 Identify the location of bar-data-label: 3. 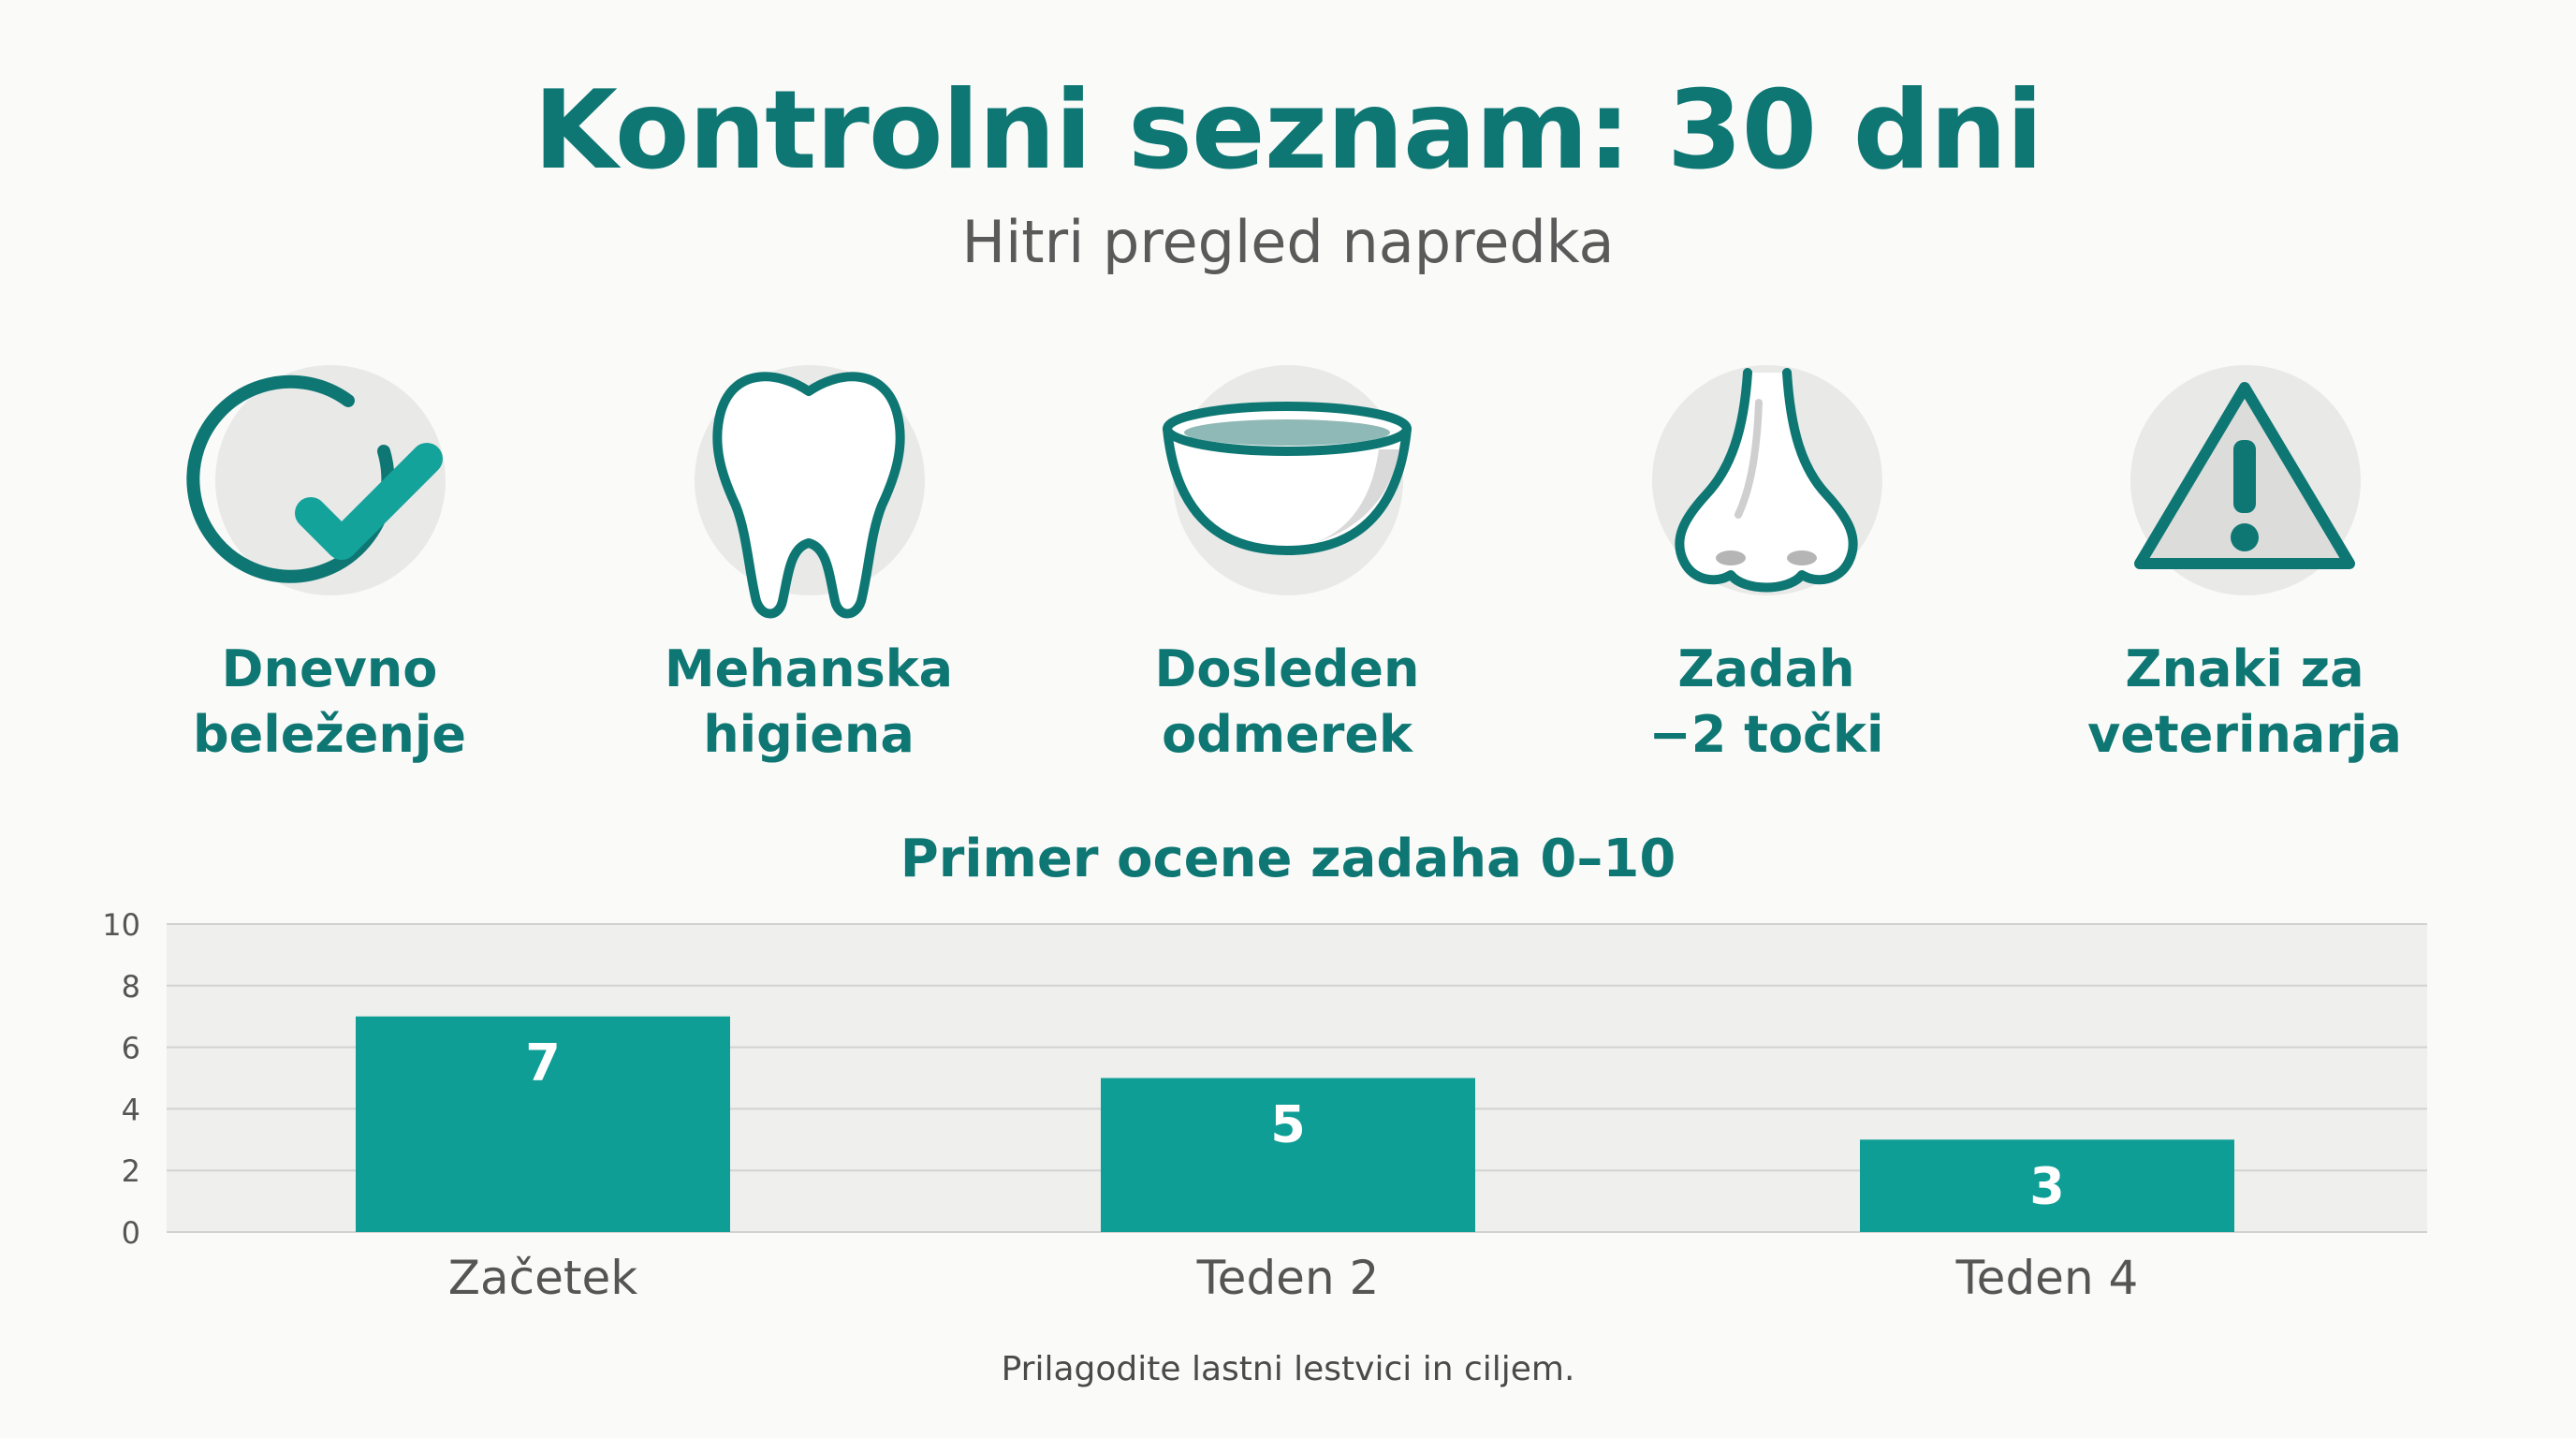
(2047, 1185).